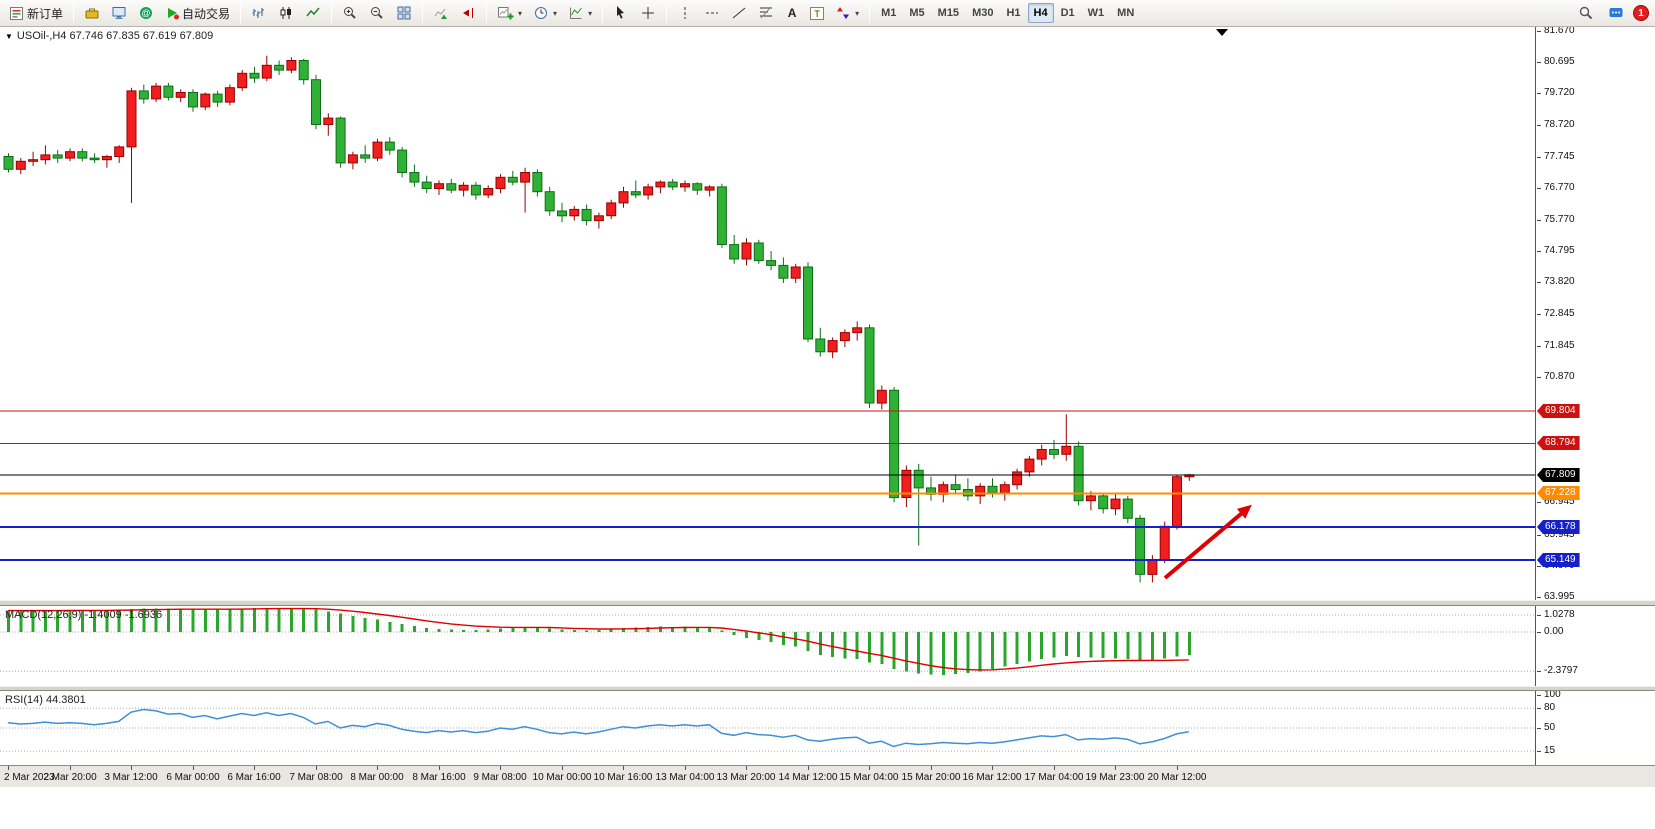 This screenshot has height=829, width=1655. Describe the element at coordinates (1244, 511) in the screenshot. I see `trend-arrow-head` at that location.